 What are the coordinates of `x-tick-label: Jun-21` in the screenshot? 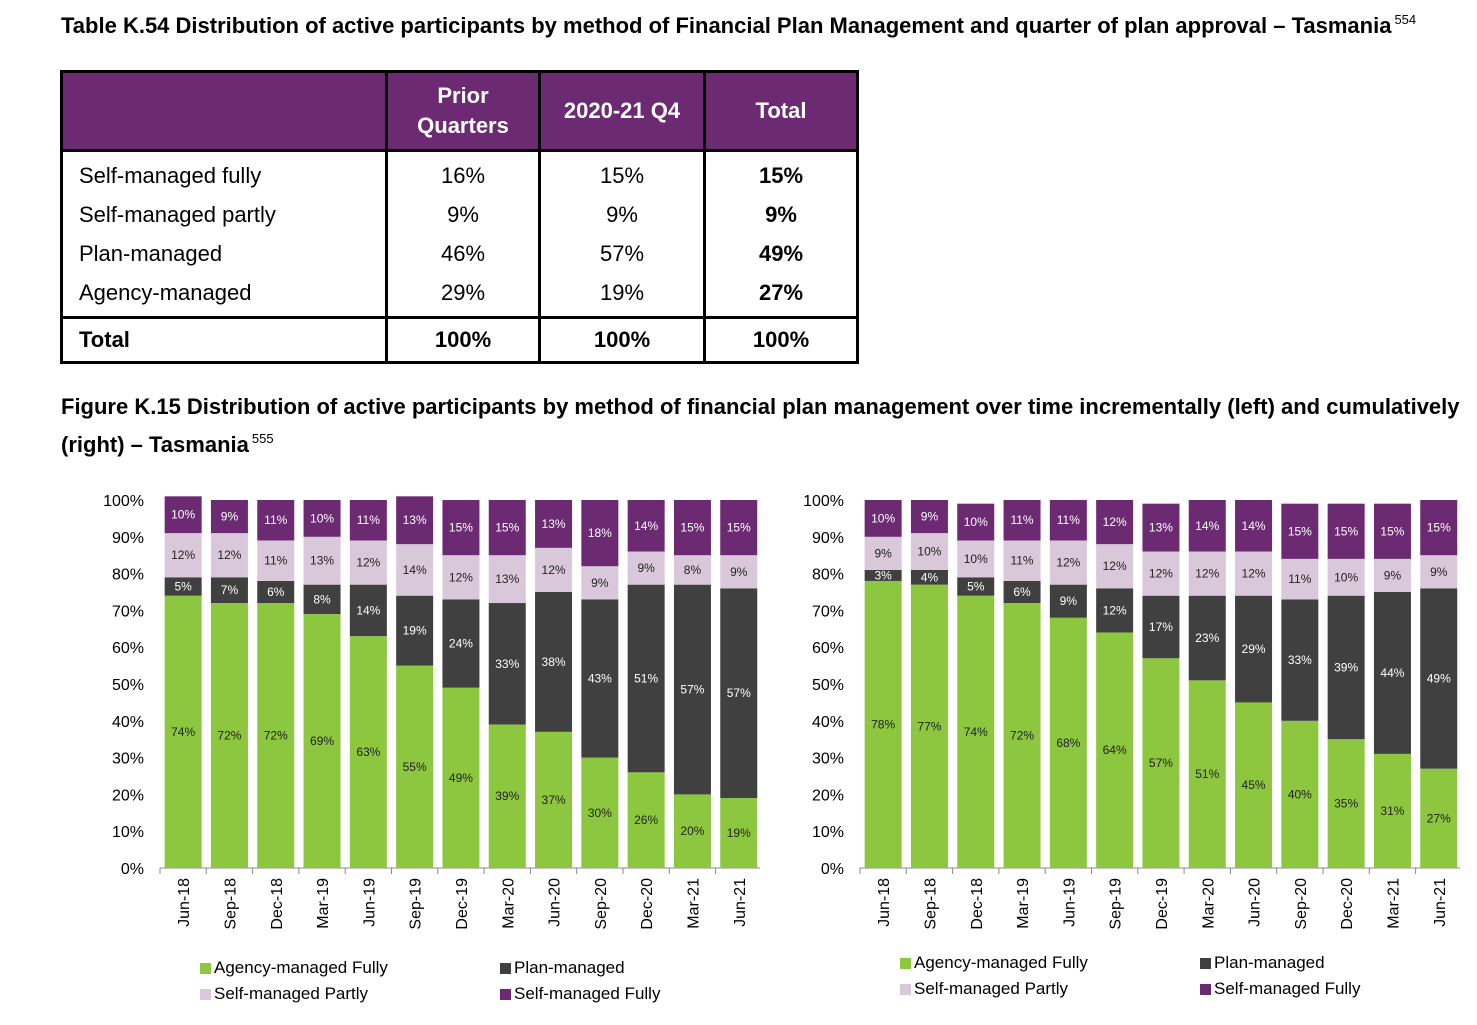 It's located at (740, 902).